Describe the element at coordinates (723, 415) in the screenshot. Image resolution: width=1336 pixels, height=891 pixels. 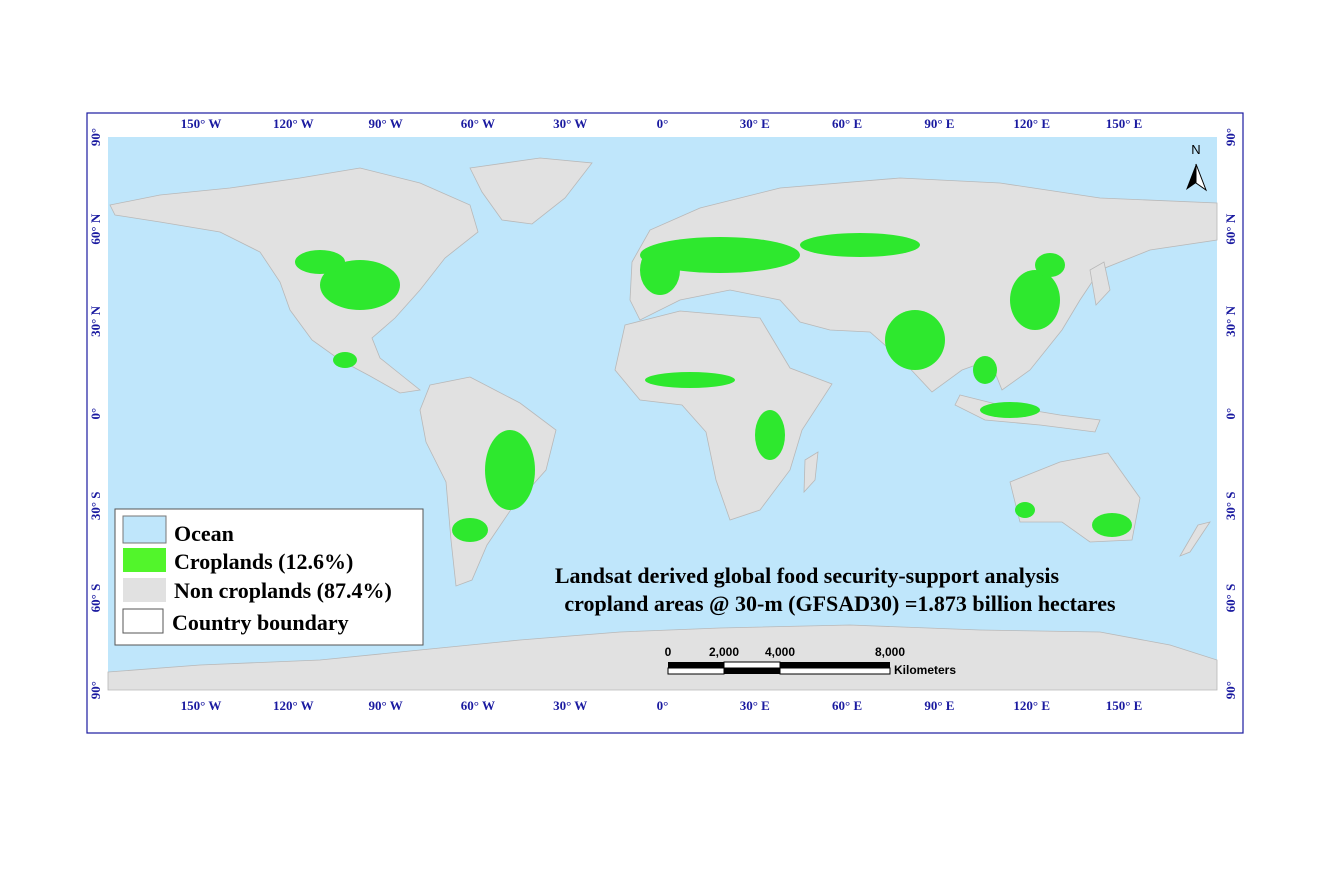
I see `africa` at that location.